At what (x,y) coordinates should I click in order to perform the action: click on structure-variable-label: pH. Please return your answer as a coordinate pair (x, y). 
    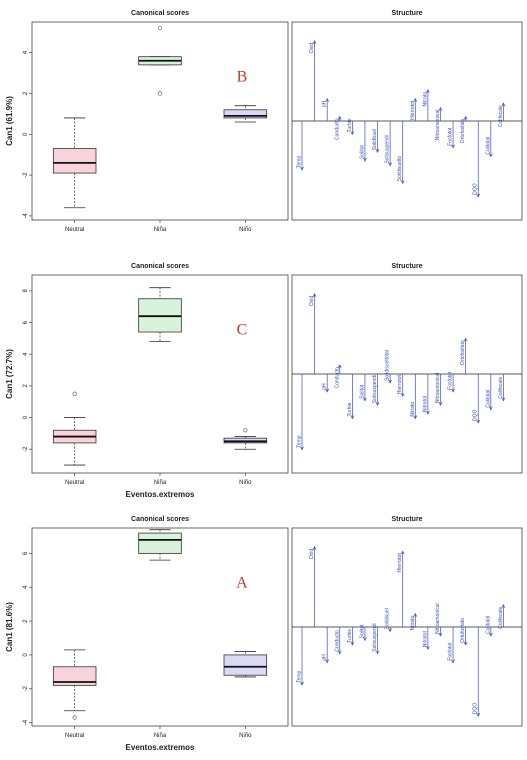
    Looking at the image, I should click on (325, 103).